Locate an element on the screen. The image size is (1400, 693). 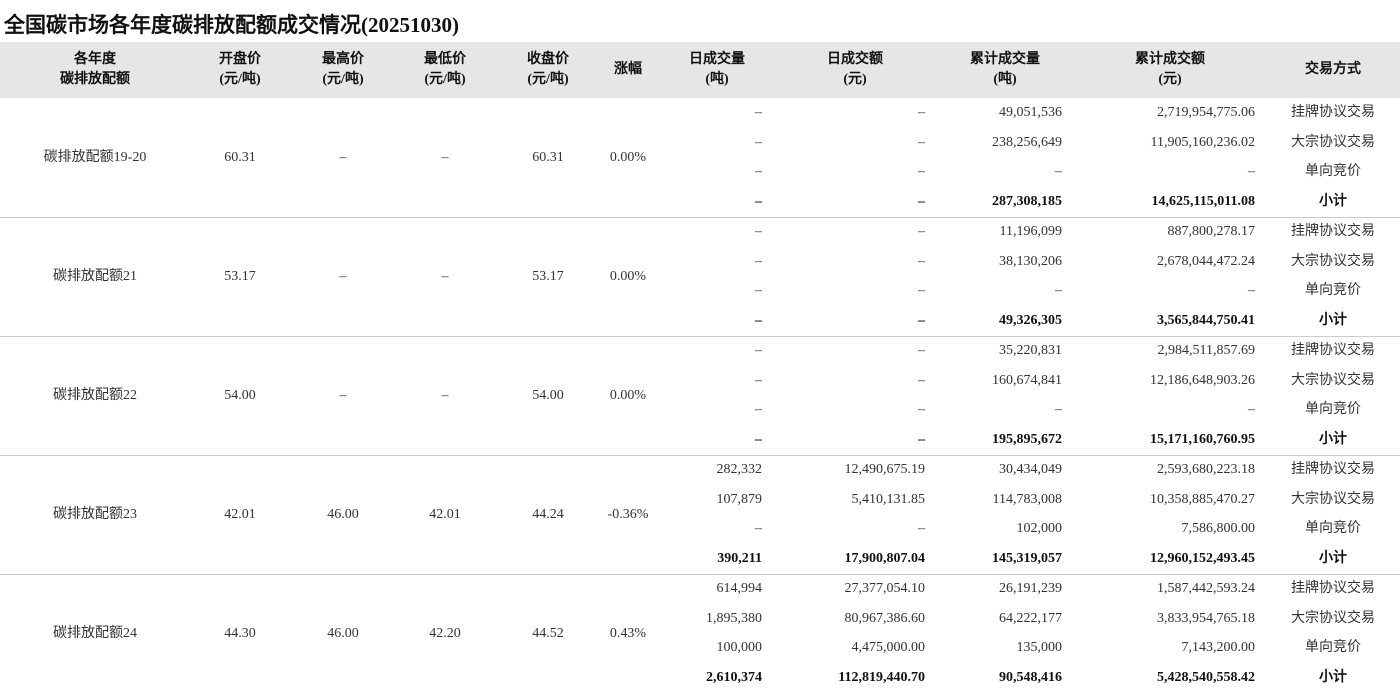
column-header: 各年度 is located at coordinates (95, 59).